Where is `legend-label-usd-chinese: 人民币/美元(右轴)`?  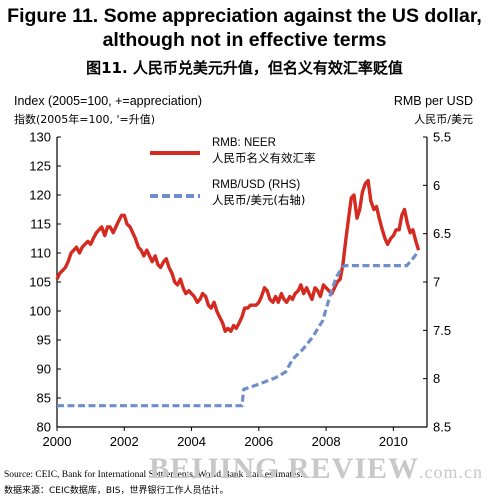
legend-label-usd-chinese: 人民币/美元(右轴) is located at coordinates (258, 200).